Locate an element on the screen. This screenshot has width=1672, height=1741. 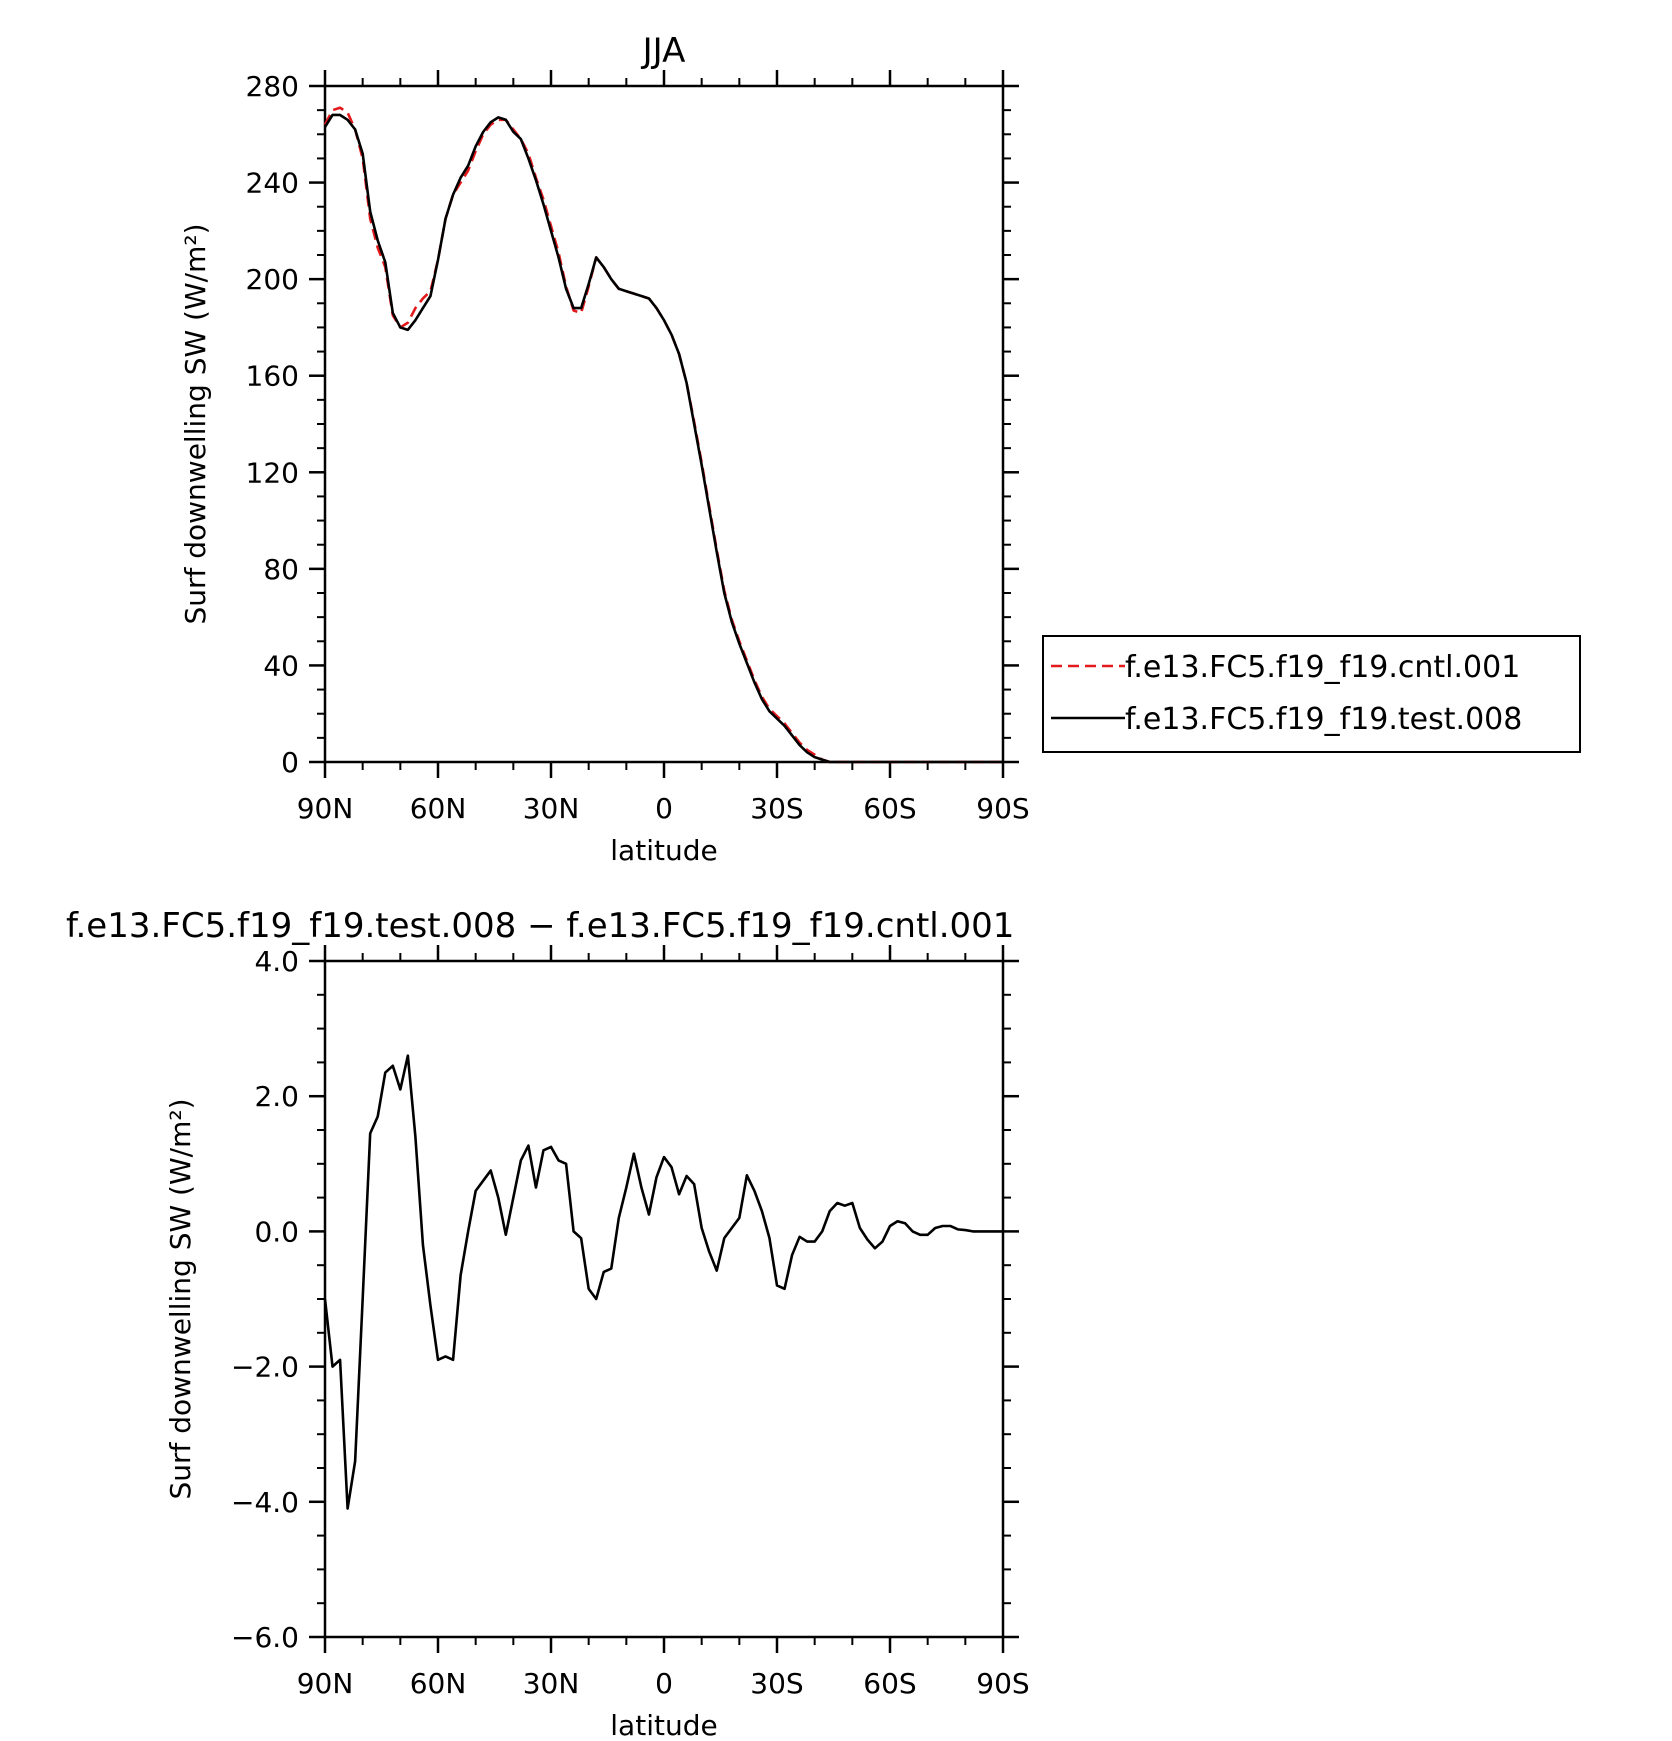
y-tick-label: 280 is located at coordinates (272, 86).